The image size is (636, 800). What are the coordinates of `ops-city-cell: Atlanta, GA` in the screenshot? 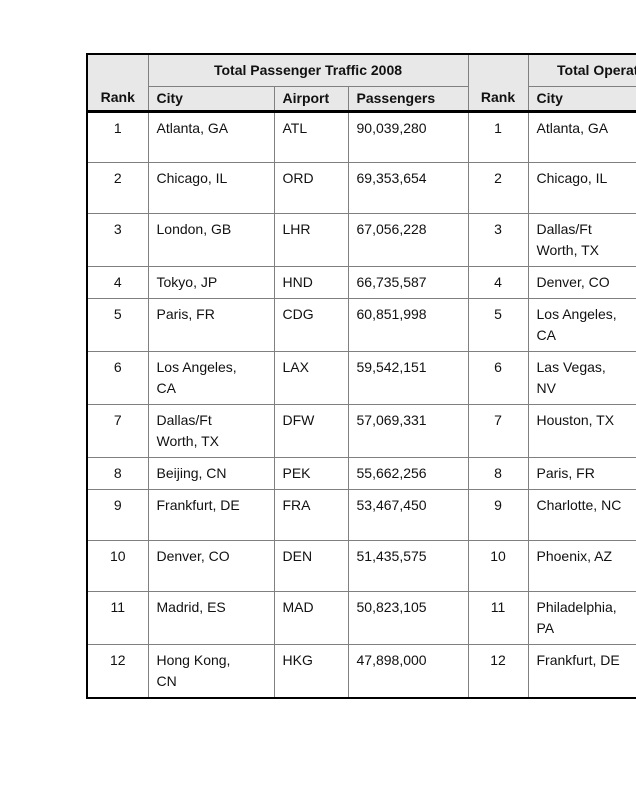 It's located at (581, 136).